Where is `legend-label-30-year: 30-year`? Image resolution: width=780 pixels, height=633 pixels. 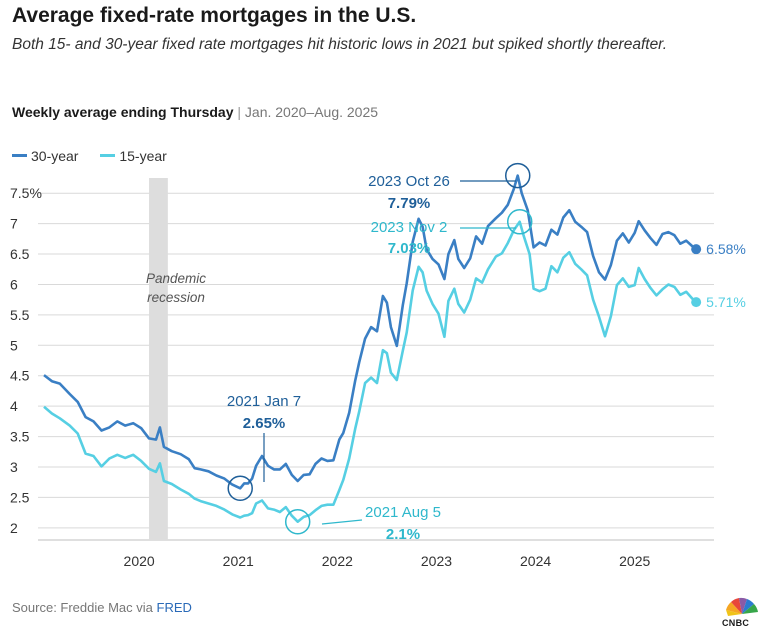 legend-label-30-year: 30-year is located at coordinates (55, 155).